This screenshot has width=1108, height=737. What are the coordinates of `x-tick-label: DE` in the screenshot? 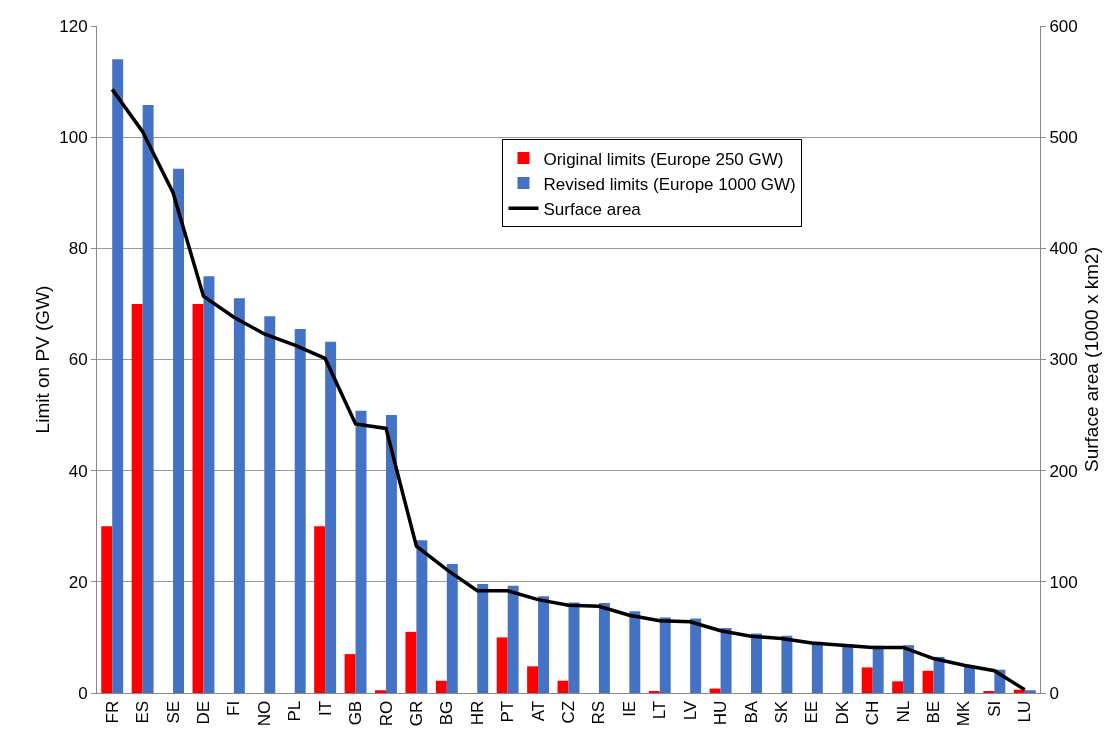 It's located at (203, 712).